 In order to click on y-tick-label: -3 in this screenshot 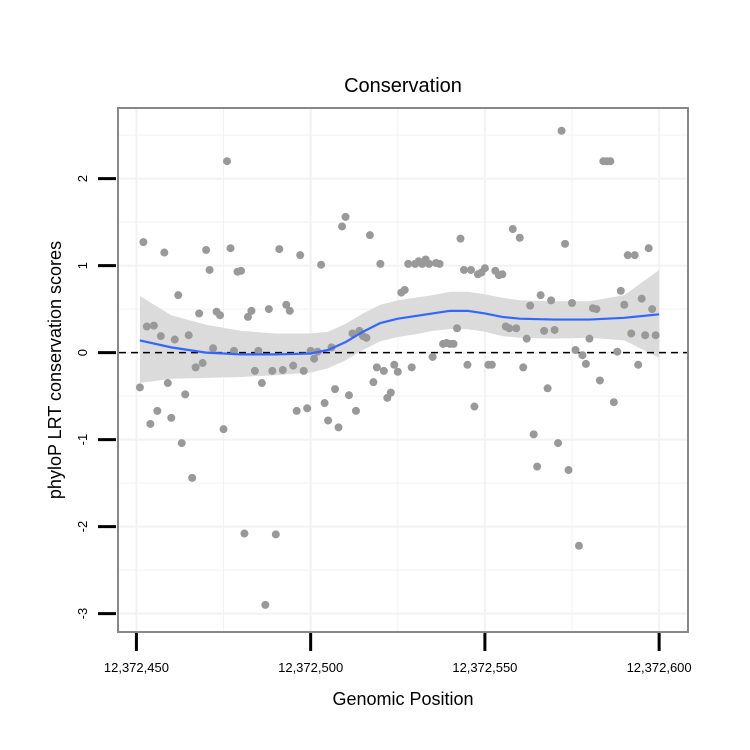, I will do `click(82, 614)`.